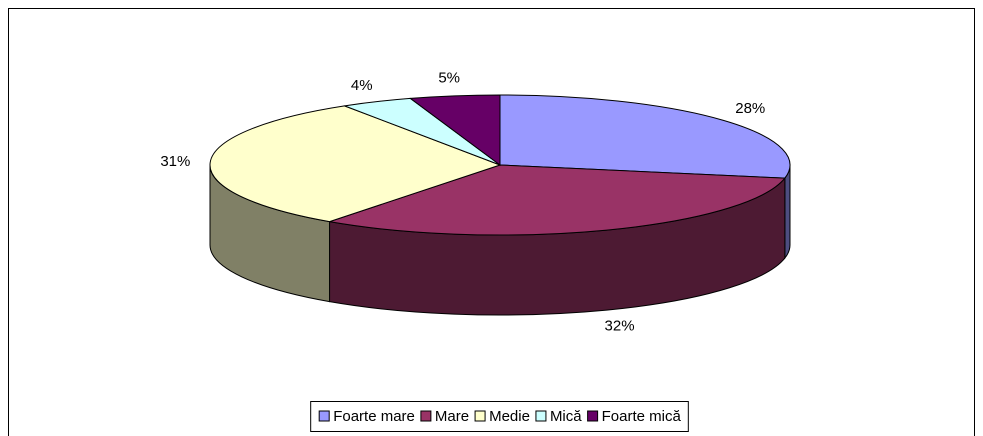  Describe the element at coordinates (374, 416) in the screenshot. I see `legend-label: Foarte mare` at that location.